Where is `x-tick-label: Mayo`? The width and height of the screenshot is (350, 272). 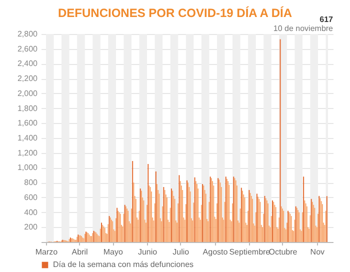 x-tick-label: Mayo is located at coordinates (113, 252).